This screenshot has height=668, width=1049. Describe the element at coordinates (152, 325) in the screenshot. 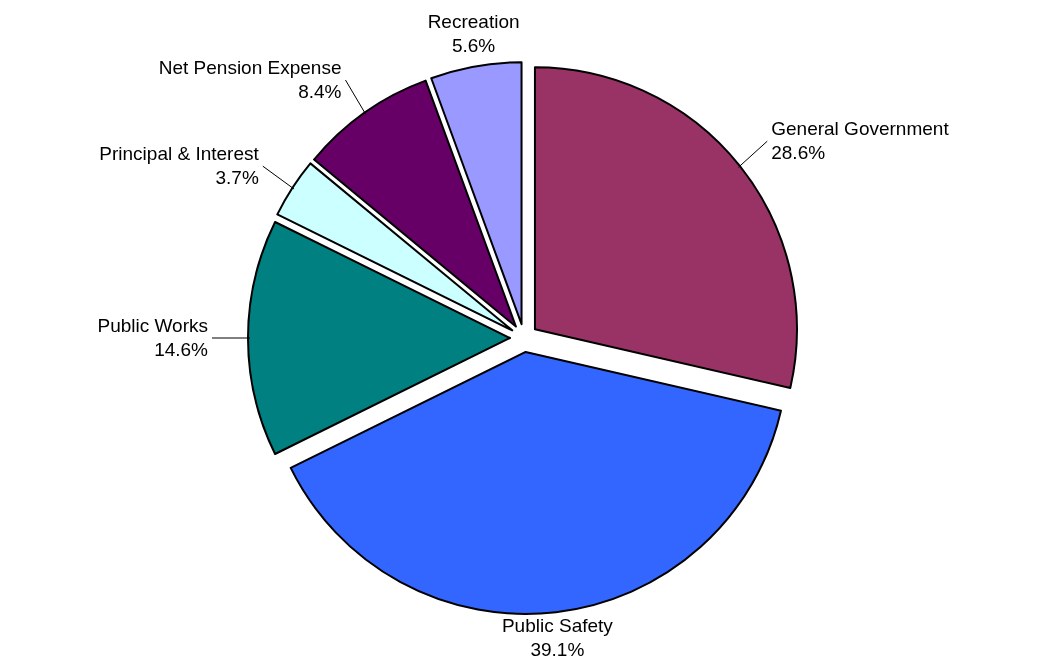

I see `slice-label: Public Works` at that location.